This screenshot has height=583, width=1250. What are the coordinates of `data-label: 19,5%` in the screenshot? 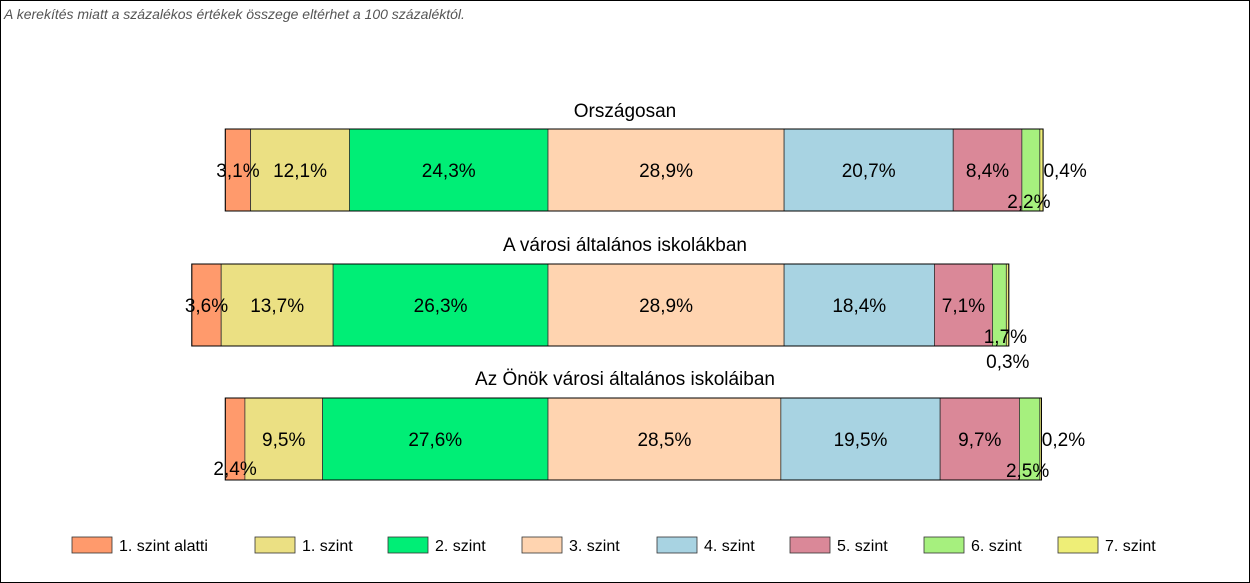 It's located at (861, 440).